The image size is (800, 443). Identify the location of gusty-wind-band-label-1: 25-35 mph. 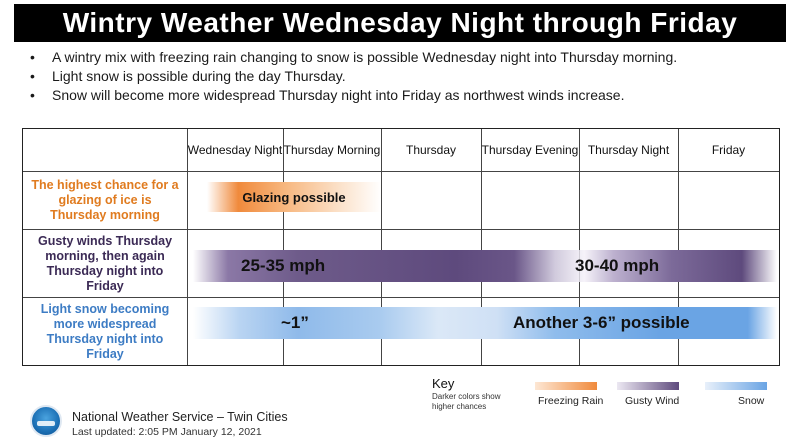
(283, 265).